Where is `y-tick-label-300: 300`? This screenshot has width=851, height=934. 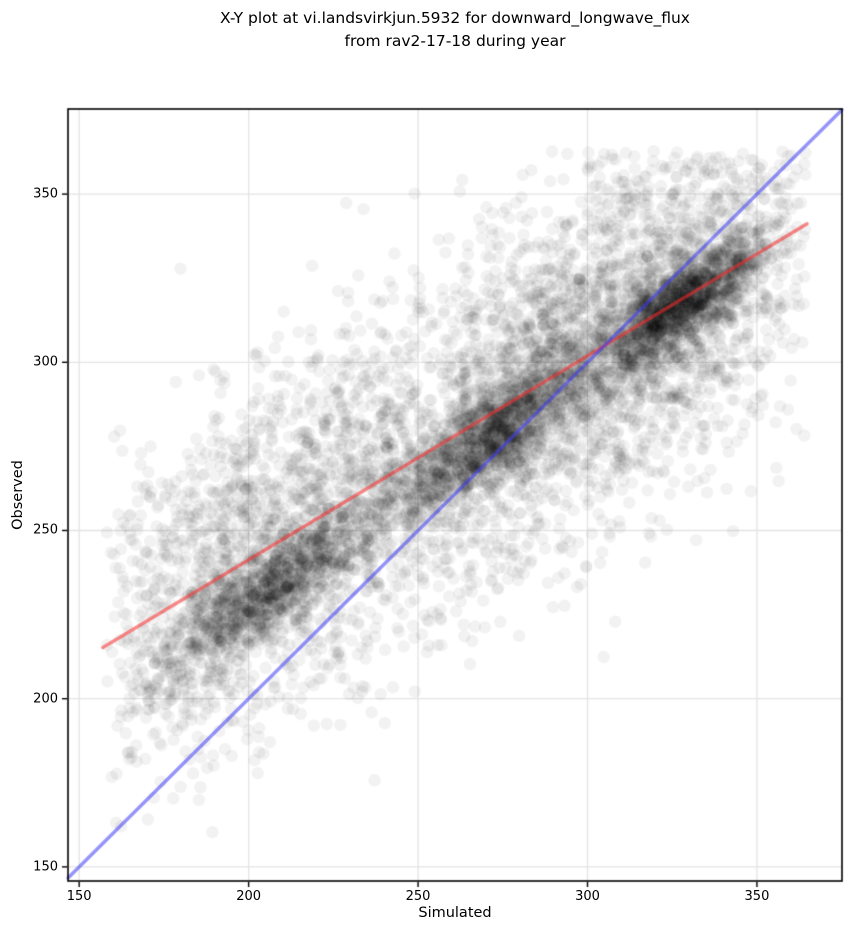
y-tick-label-300: 300 is located at coordinates (45, 362).